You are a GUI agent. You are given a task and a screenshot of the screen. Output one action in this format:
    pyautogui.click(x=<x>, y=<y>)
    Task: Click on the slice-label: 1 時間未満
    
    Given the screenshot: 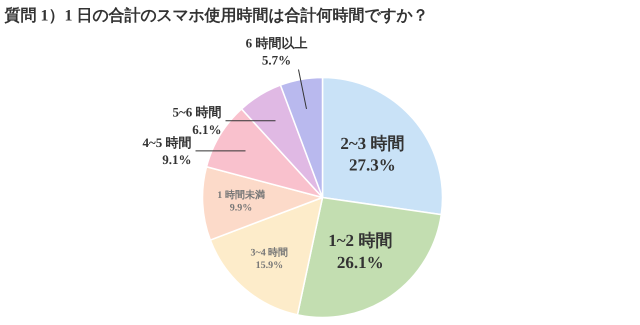 What is the action you would take?
    pyautogui.click(x=241, y=194)
    